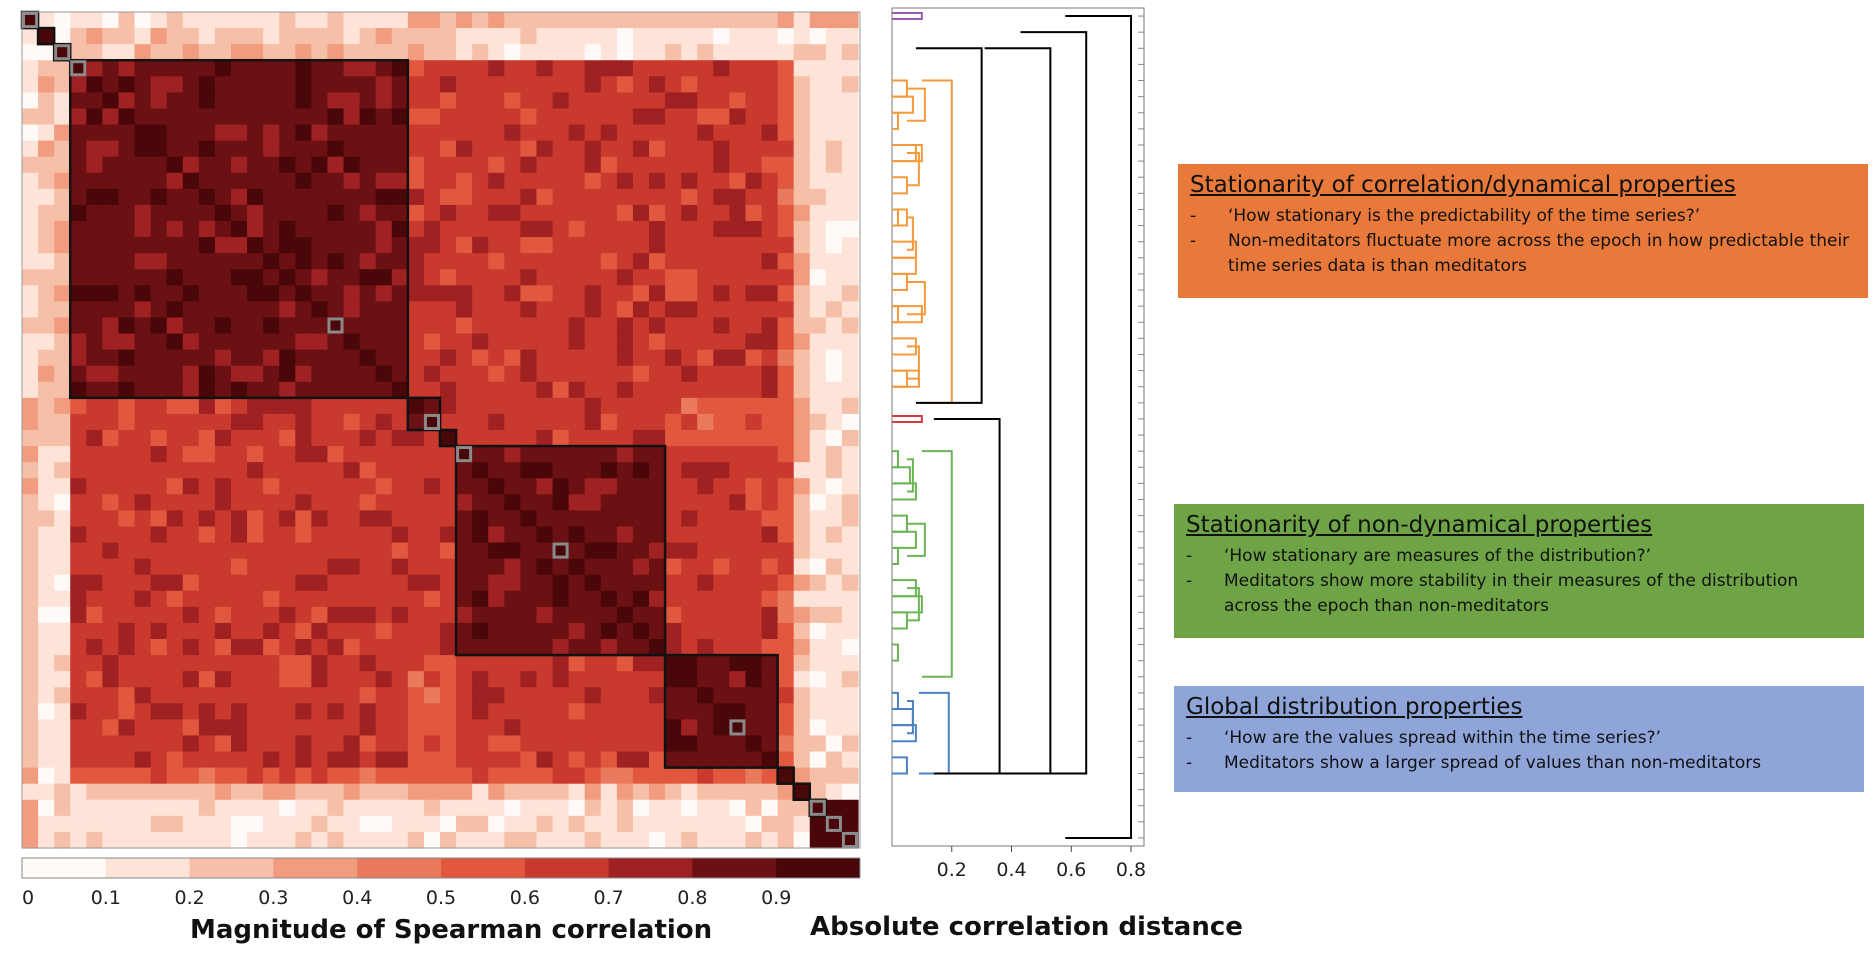 This screenshot has width=1876, height=956. I want to click on x-tick-label: 0.8, so click(1131, 870).